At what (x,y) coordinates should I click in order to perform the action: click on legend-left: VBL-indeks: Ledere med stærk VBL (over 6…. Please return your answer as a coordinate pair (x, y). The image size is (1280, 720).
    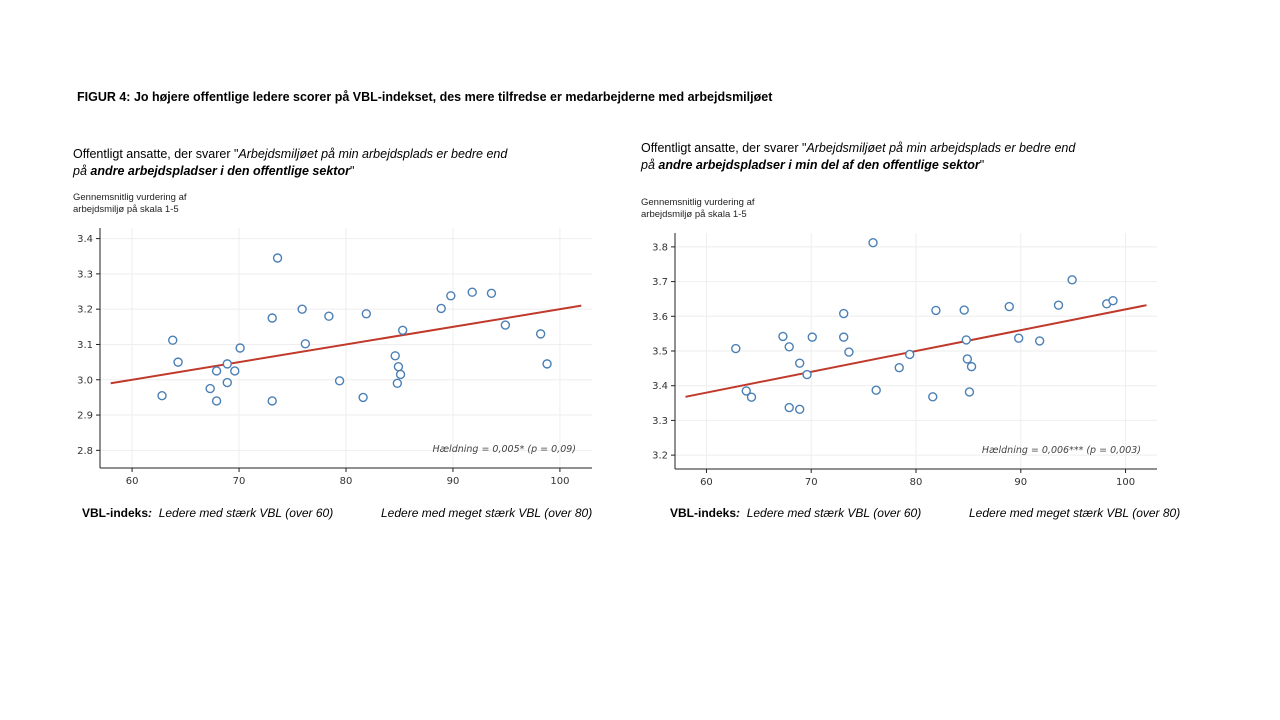
    Looking at the image, I should click on (207, 513).